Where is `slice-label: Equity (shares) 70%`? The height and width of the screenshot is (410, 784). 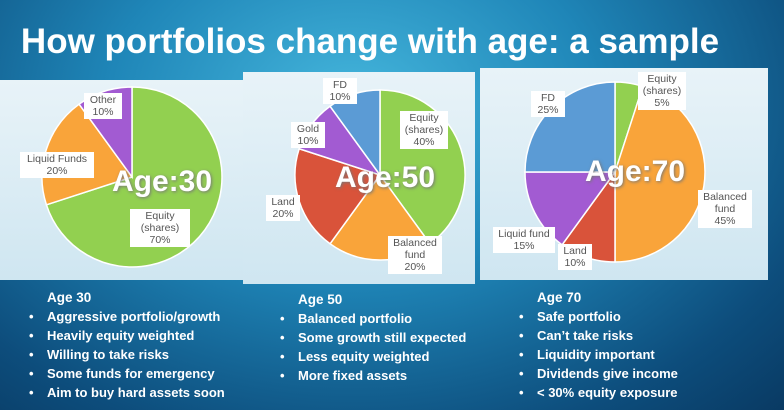
slice-label: Equity (shares) 70% is located at coordinates (160, 228).